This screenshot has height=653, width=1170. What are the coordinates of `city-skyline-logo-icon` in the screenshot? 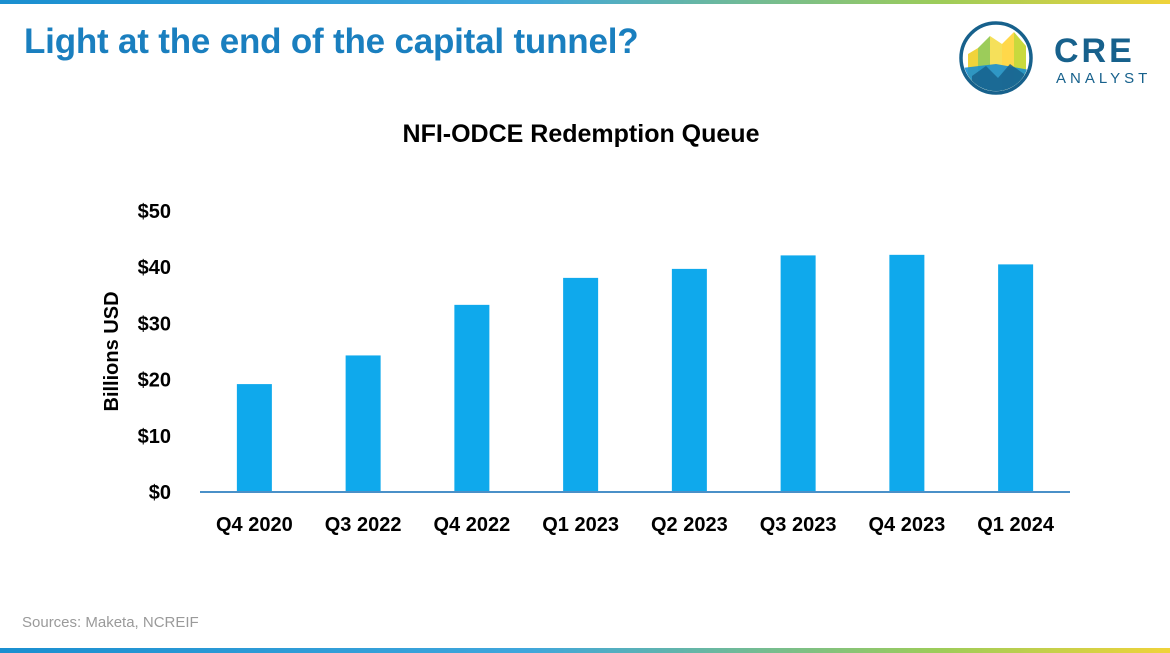 It's located at (996, 58).